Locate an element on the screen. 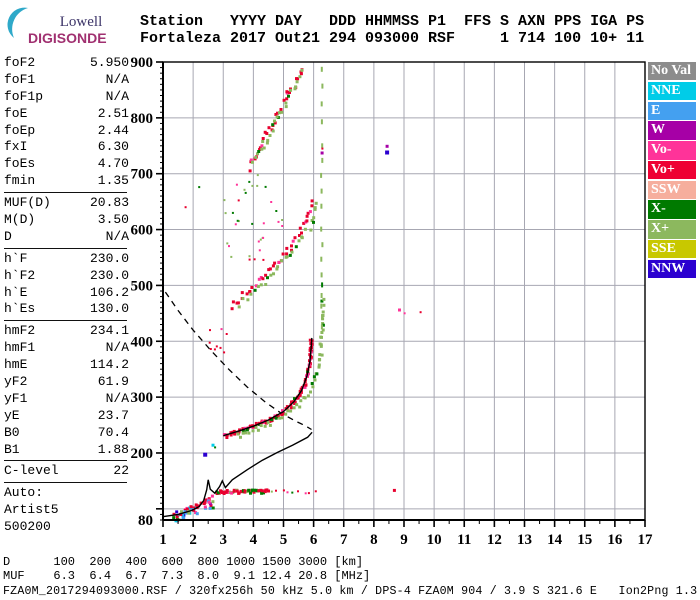 The width and height of the screenshot is (700, 600). legend-item-no-val: No Val is located at coordinates (672, 71).